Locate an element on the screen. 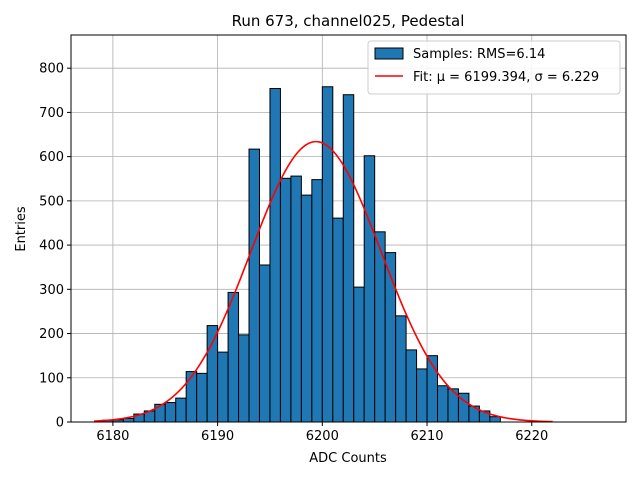 This screenshot has height=480, width=640. y-tick-label: 800 is located at coordinates (51, 69).